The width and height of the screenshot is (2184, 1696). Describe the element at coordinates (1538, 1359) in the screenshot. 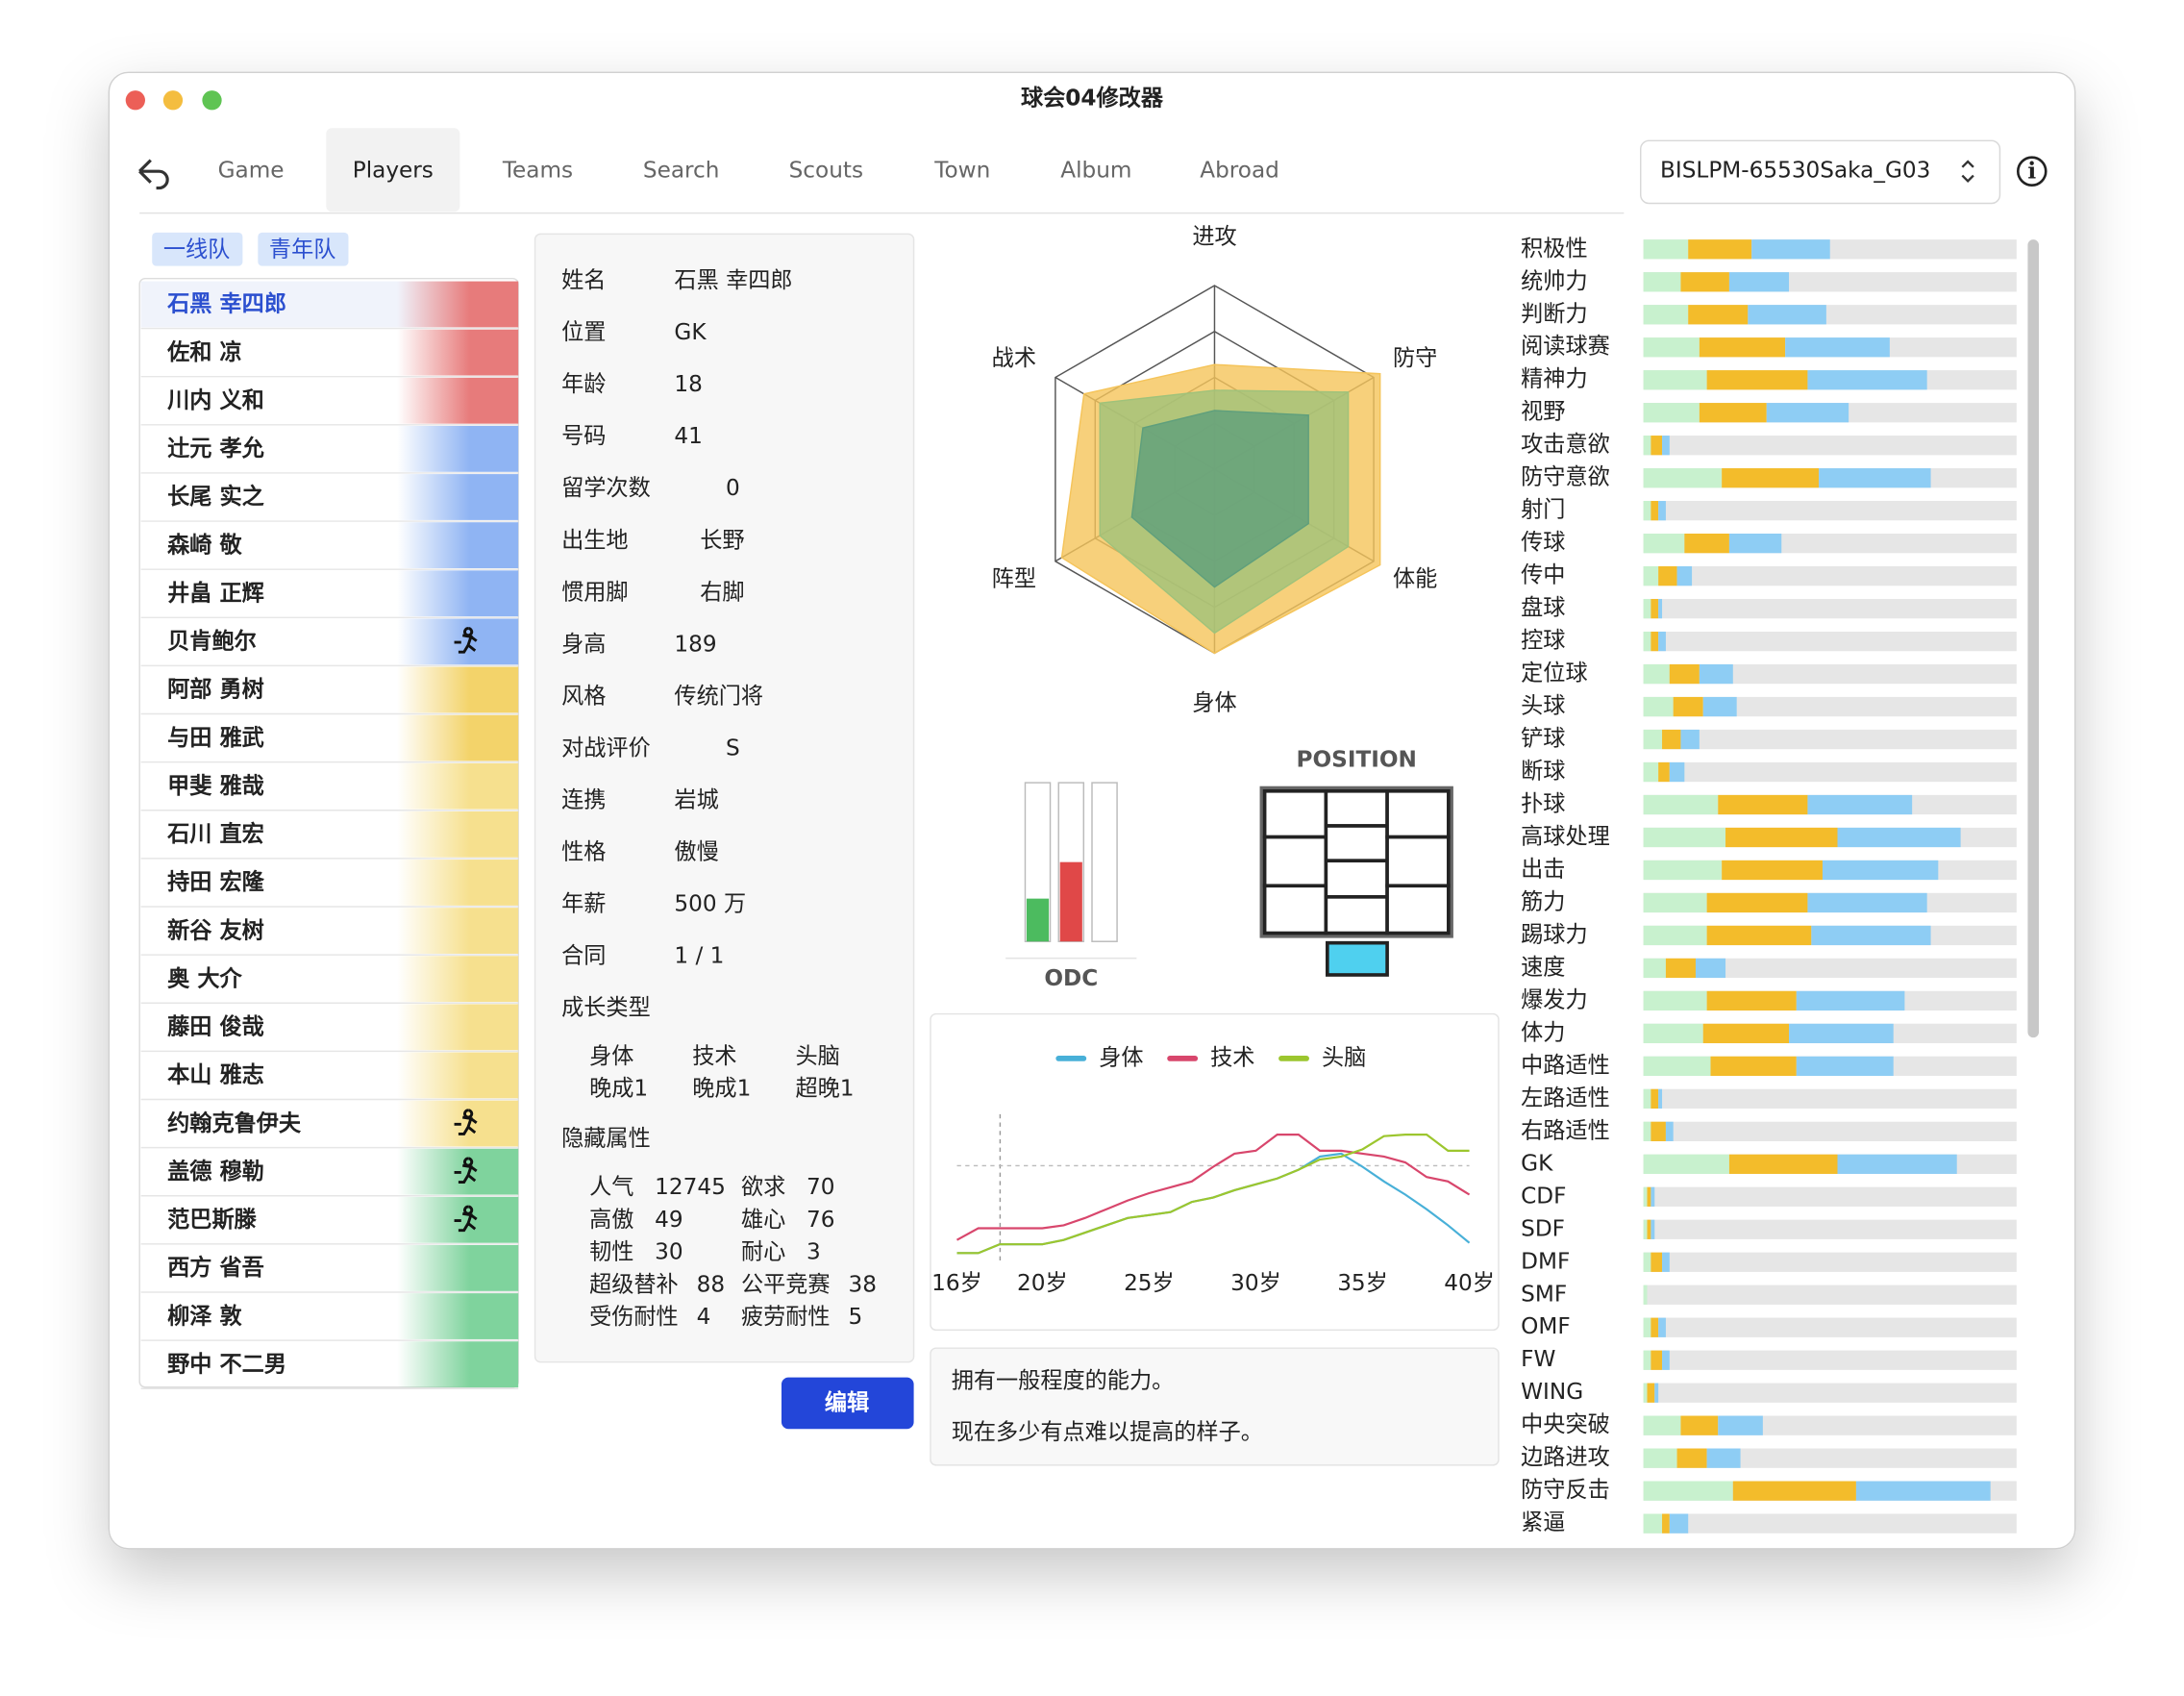

I see `attribute-label: FW` at that location.